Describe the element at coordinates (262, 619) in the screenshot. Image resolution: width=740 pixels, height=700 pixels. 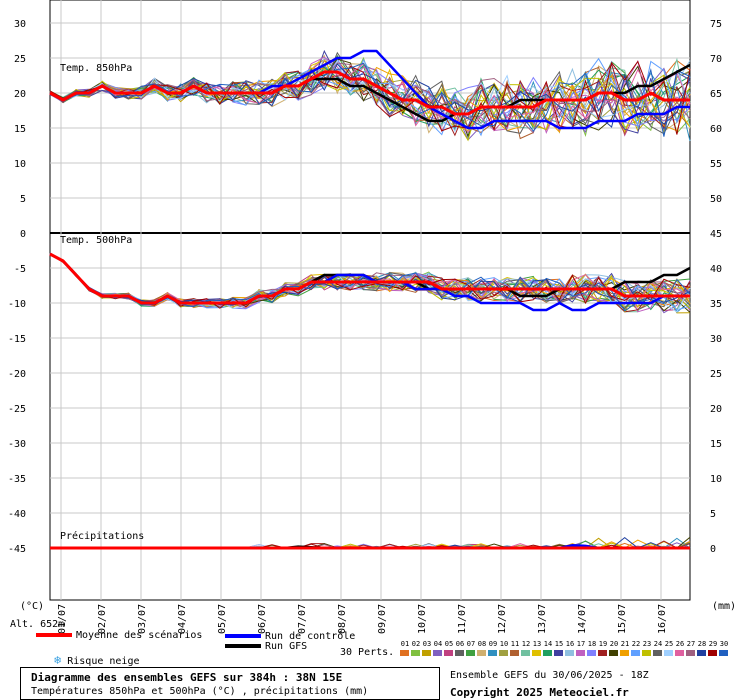
I see `x-tick-label: 06/07` at that location.